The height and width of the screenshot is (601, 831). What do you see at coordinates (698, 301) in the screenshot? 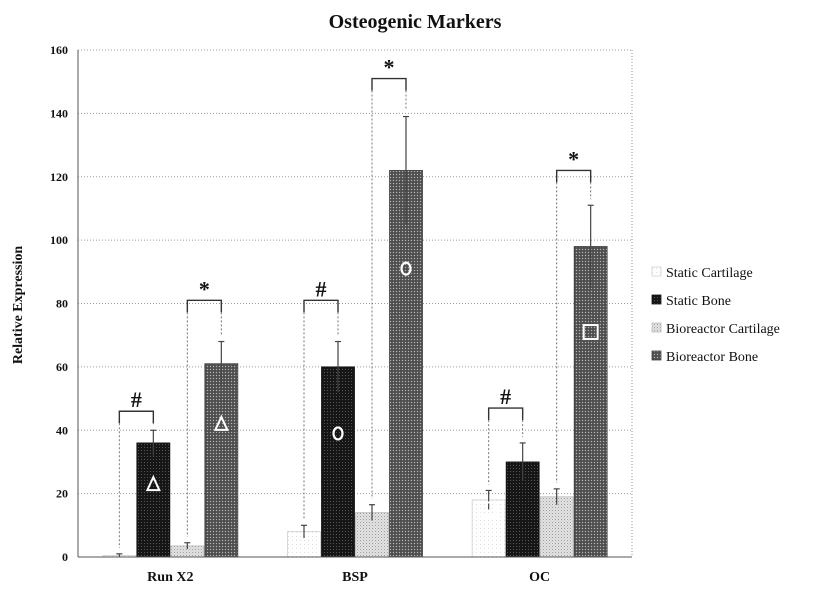
I see `legend-label: Static Bone` at bounding box center [698, 301].